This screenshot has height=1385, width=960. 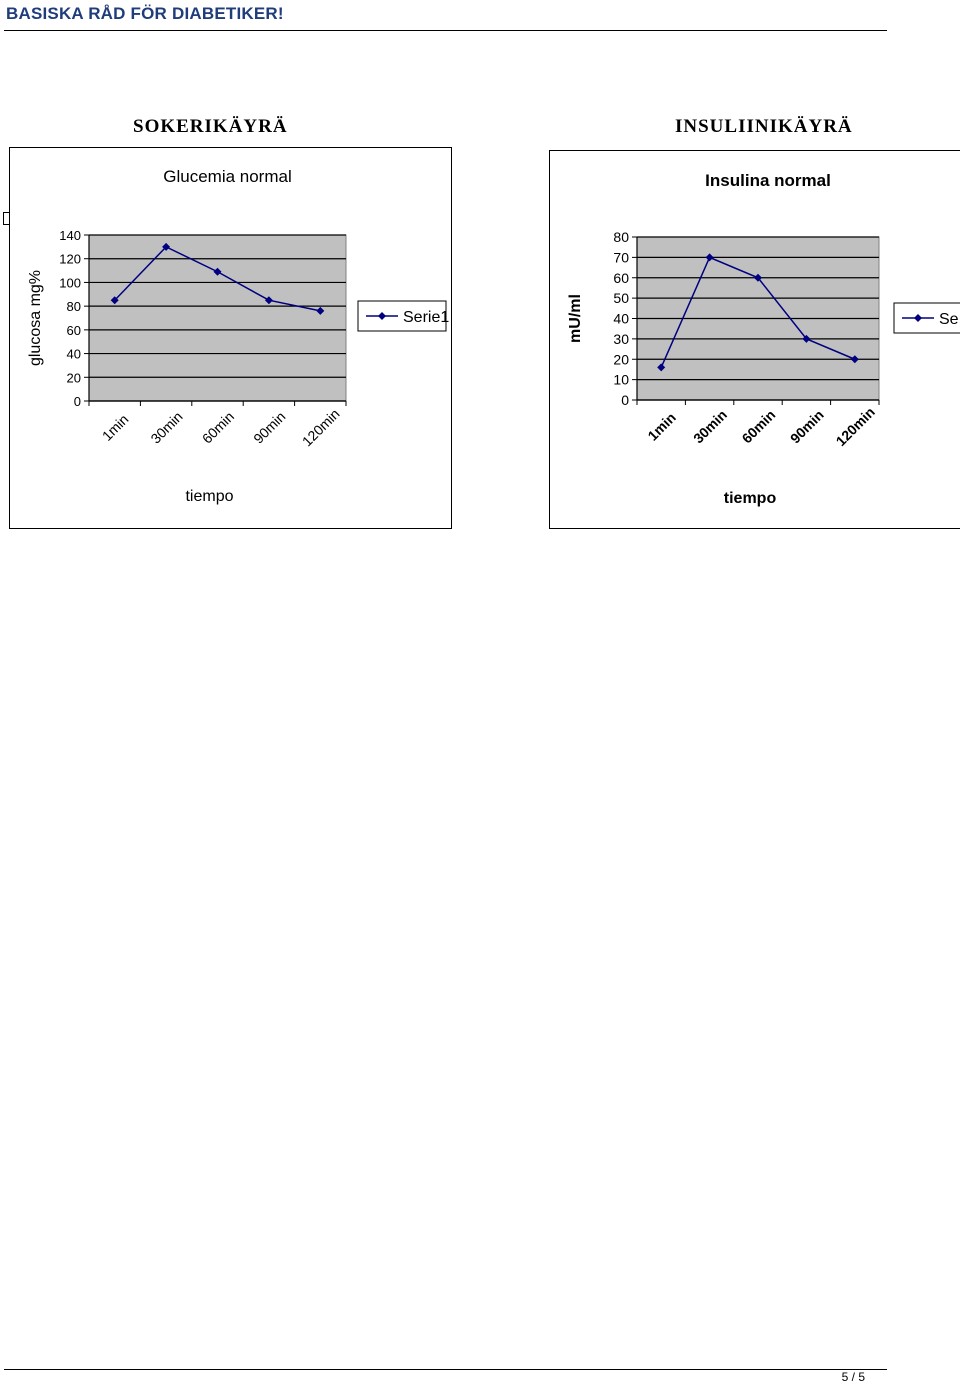 What do you see at coordinates (426, 317) in the screenshot?
I see `legend-label: Serie1` at bounding box center [426, 317].